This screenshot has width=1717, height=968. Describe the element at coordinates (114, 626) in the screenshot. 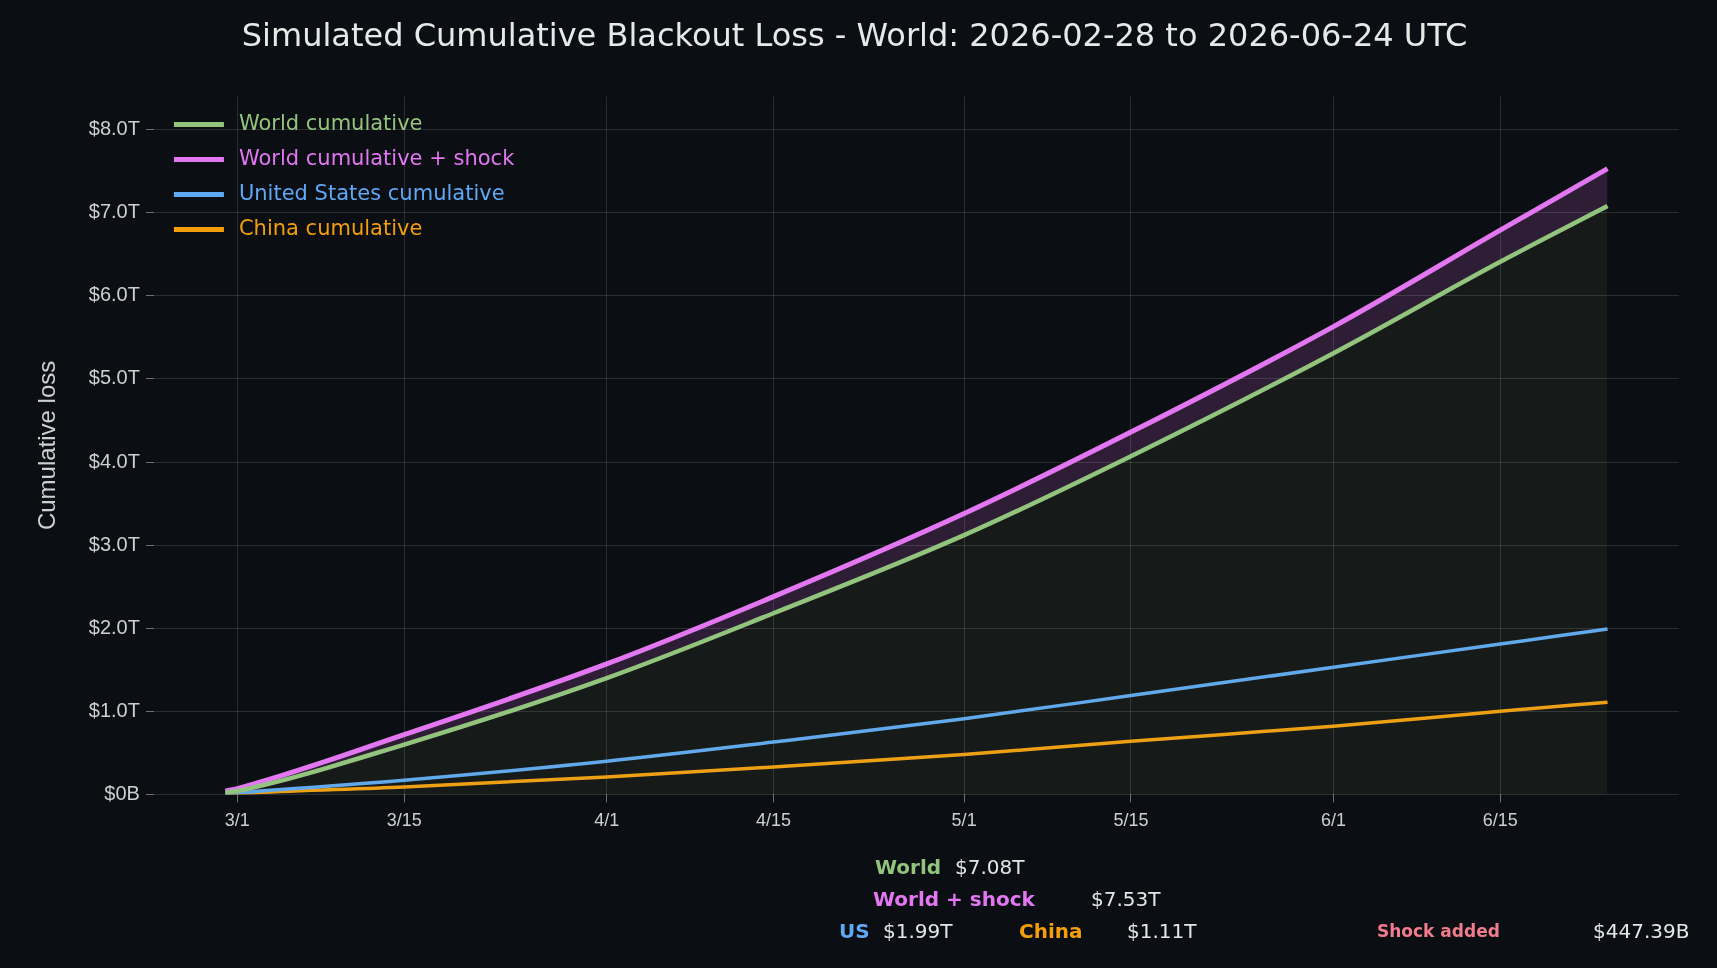

I see `y-tick-label: $2.0T` at that location.